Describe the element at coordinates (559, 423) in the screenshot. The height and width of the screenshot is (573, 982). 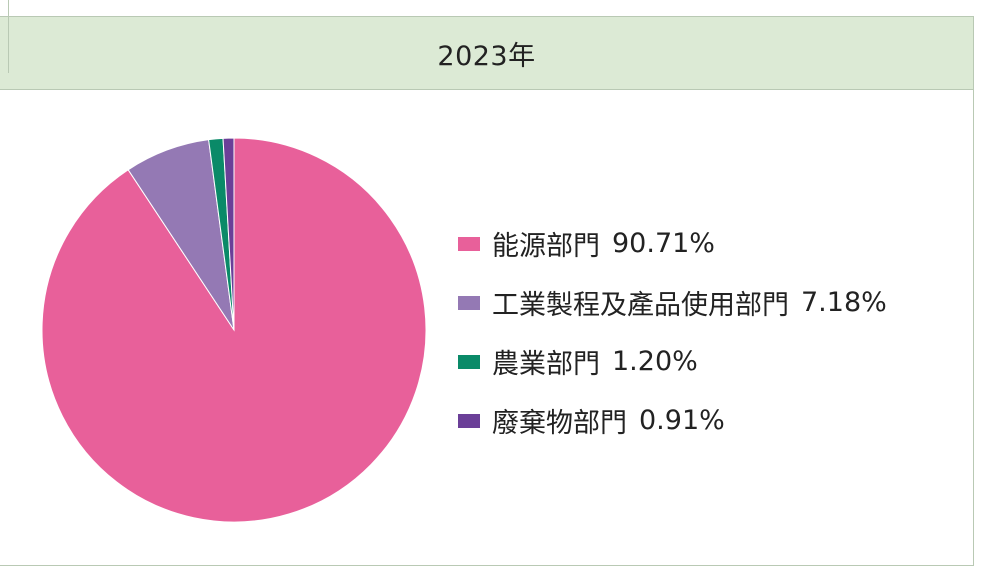
I see `legend-label: 廢棄物部門` at that location.